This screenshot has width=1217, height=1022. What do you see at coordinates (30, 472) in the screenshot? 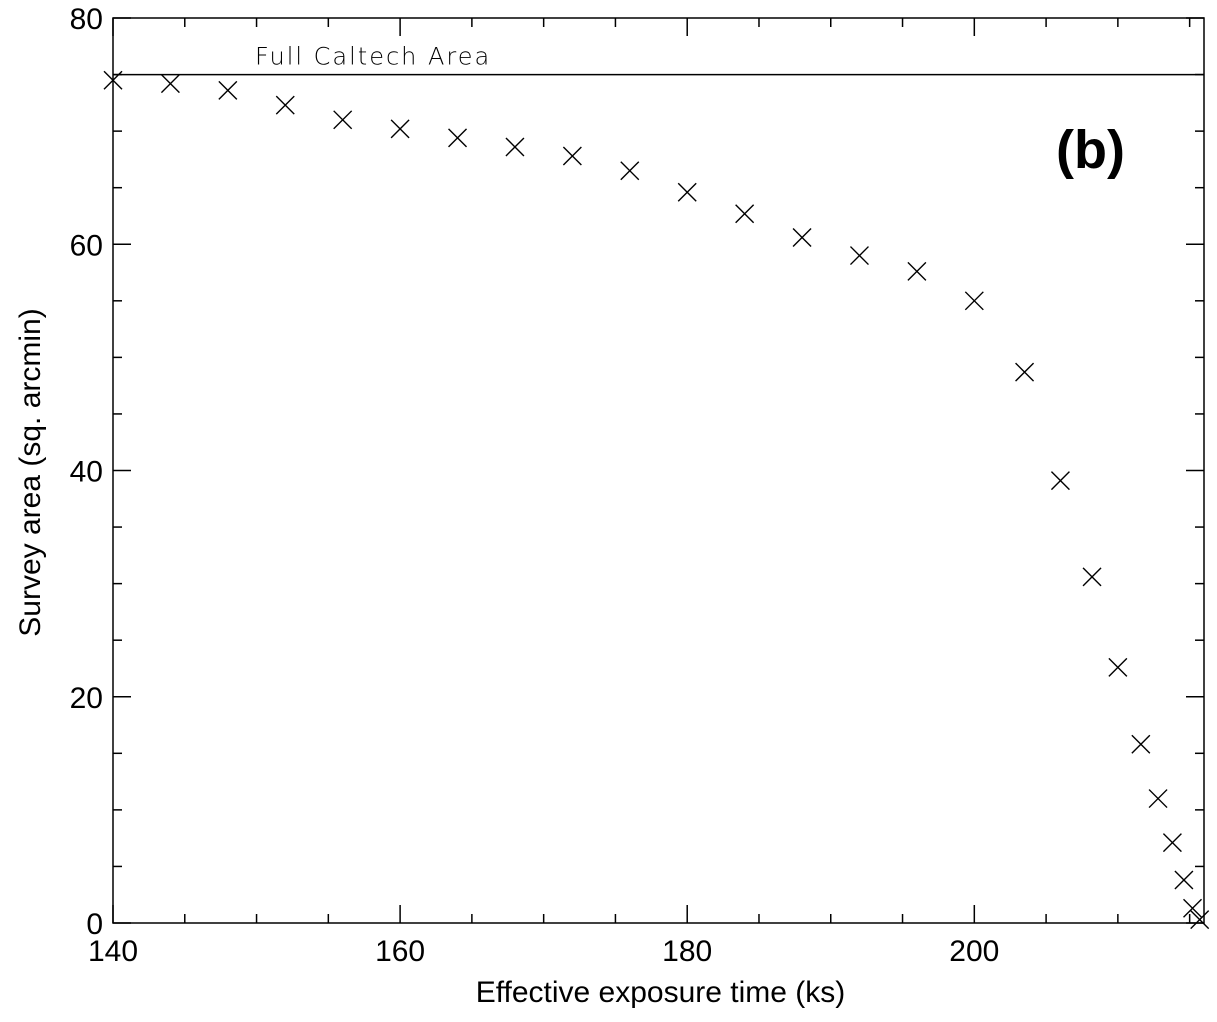
I see `y-axis-title: Survey area (sq. arcmin)` at bounding box center [30, 472].